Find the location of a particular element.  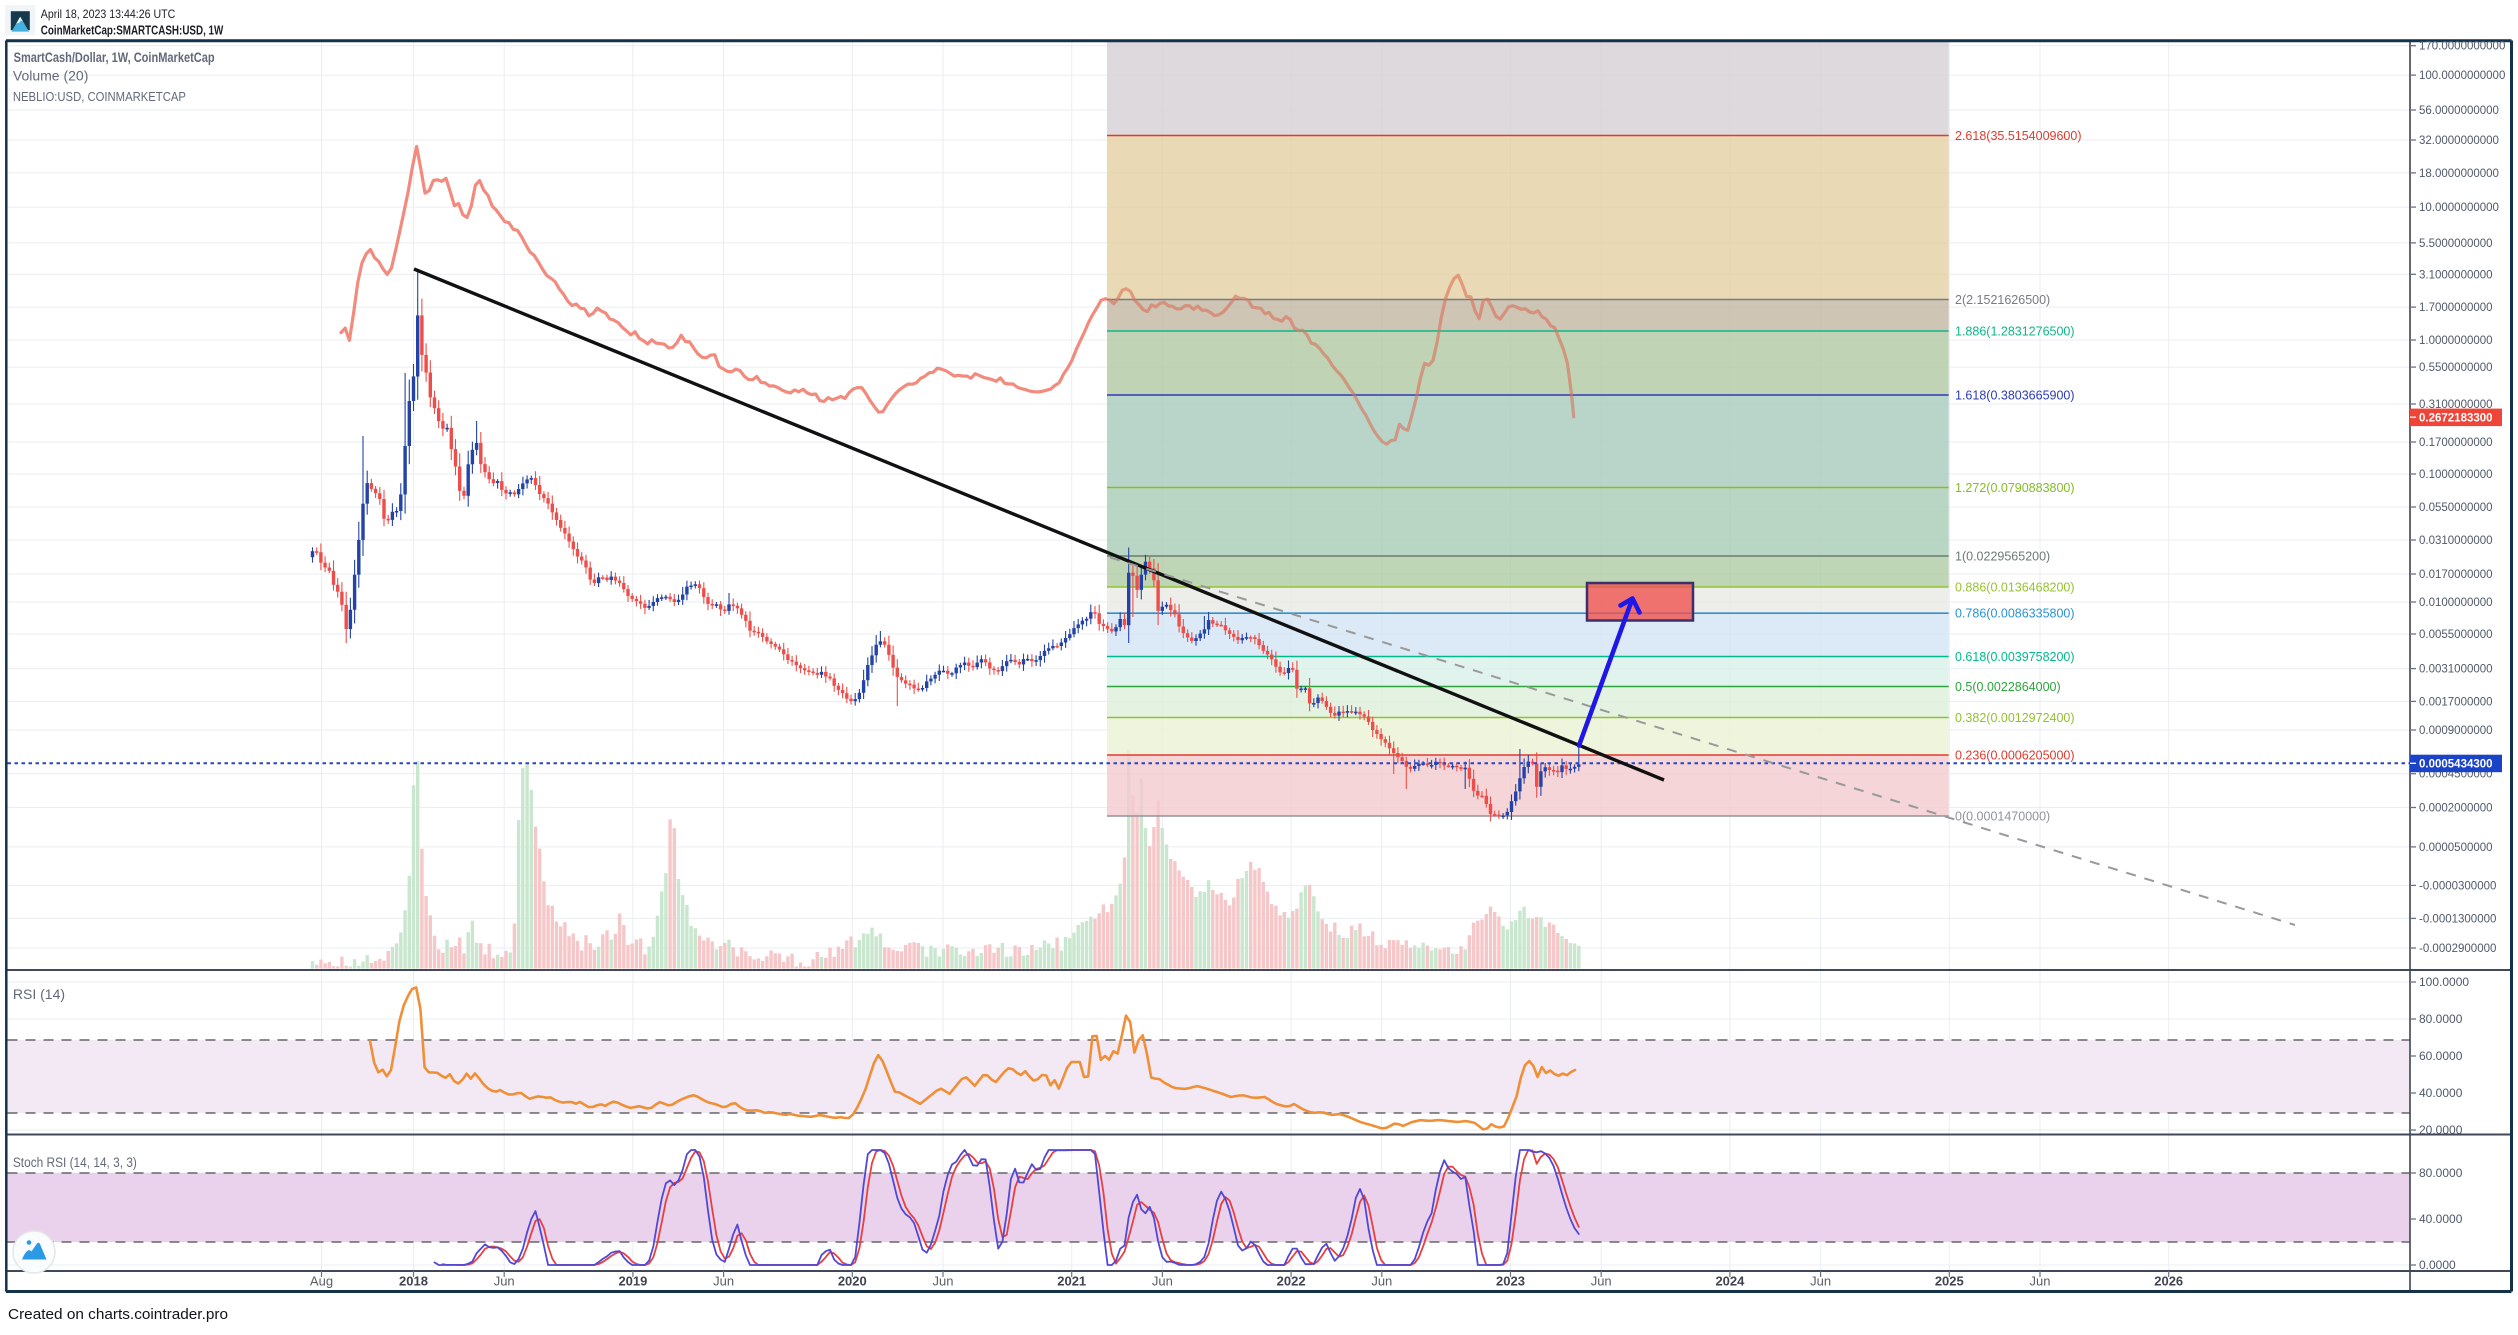

svg-text: 1.886(1.2831276500) is located at coordinates (2015, 331).